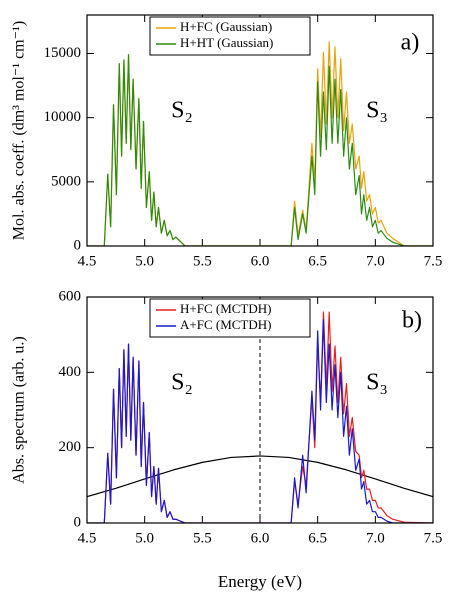 This screenshot has height=612, width=463. What do you see at coordinates (19, 410) in the screenshot?
I see `y-axis-label: Abs. spectrum (arb. u.)` at bounding box center [19, 410].